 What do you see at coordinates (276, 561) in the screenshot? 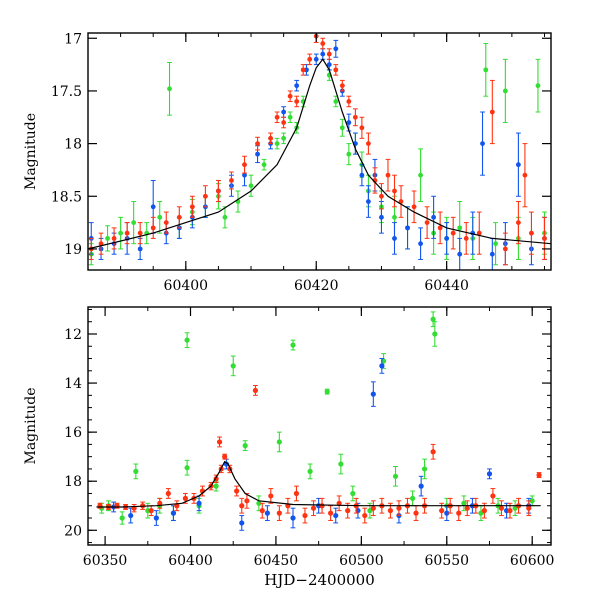
I see `x-tick-label: 60450` at bounding box center [276, 561].